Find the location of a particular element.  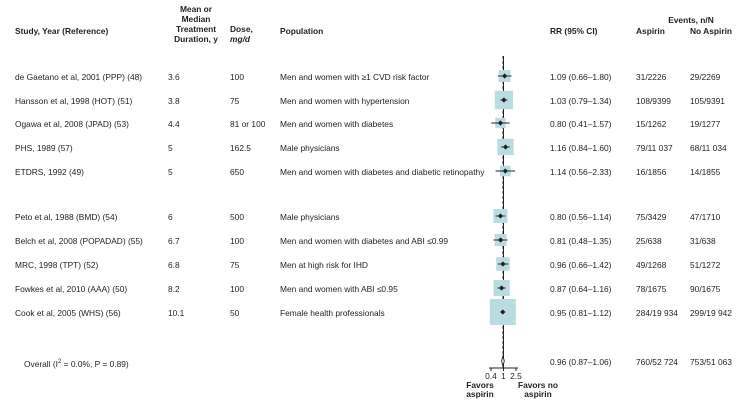

header-duration: Mean or Median Treatment Duration, y is located at coordinates (196, 24).